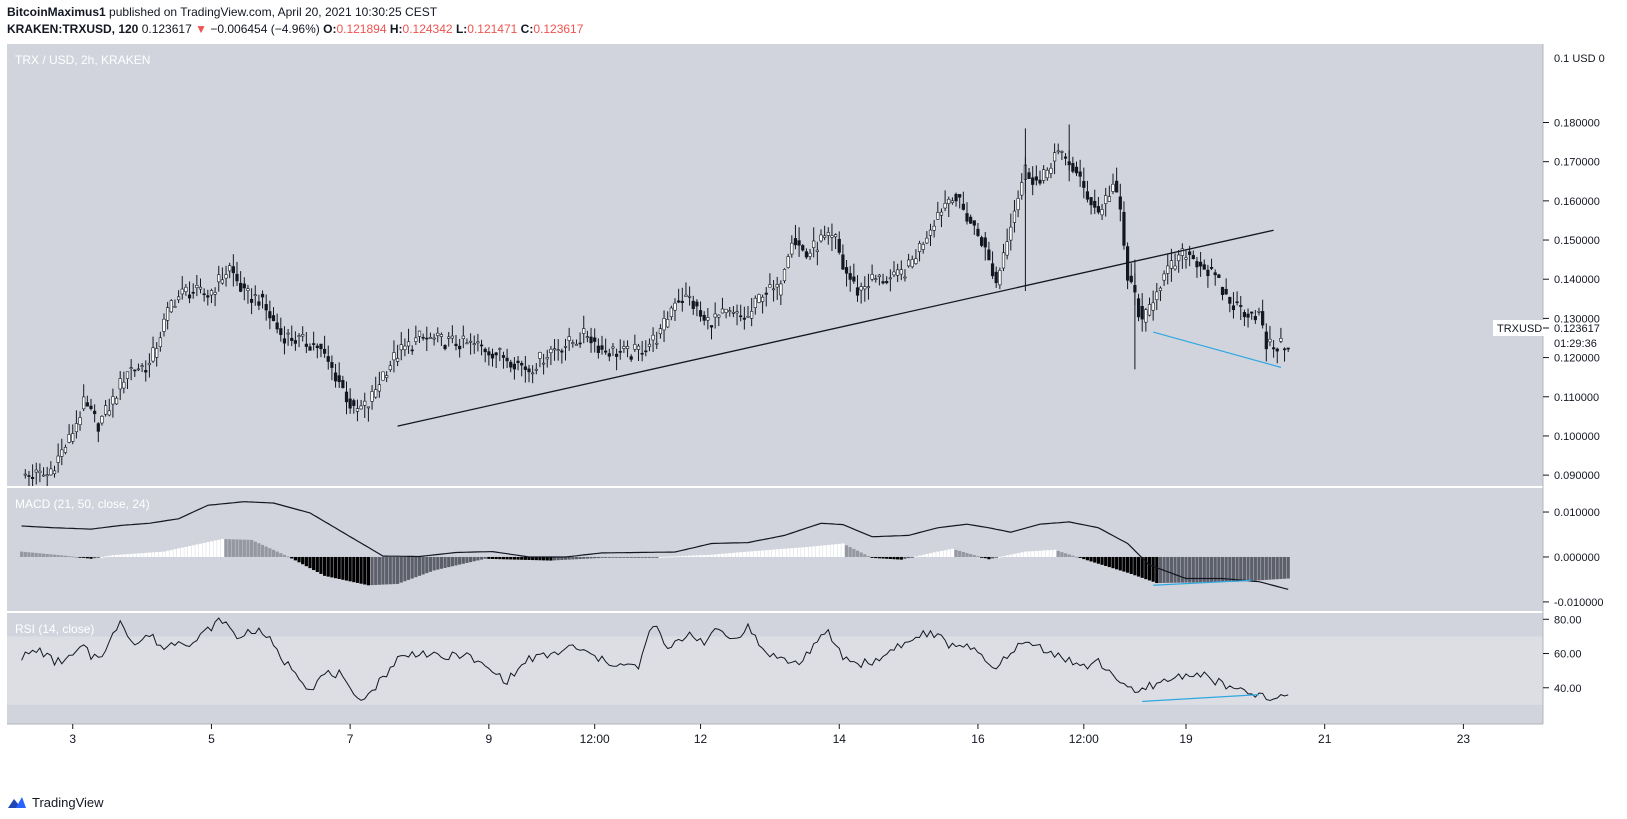  I want to click on footer-brand: TradingView, so click(68, 802).